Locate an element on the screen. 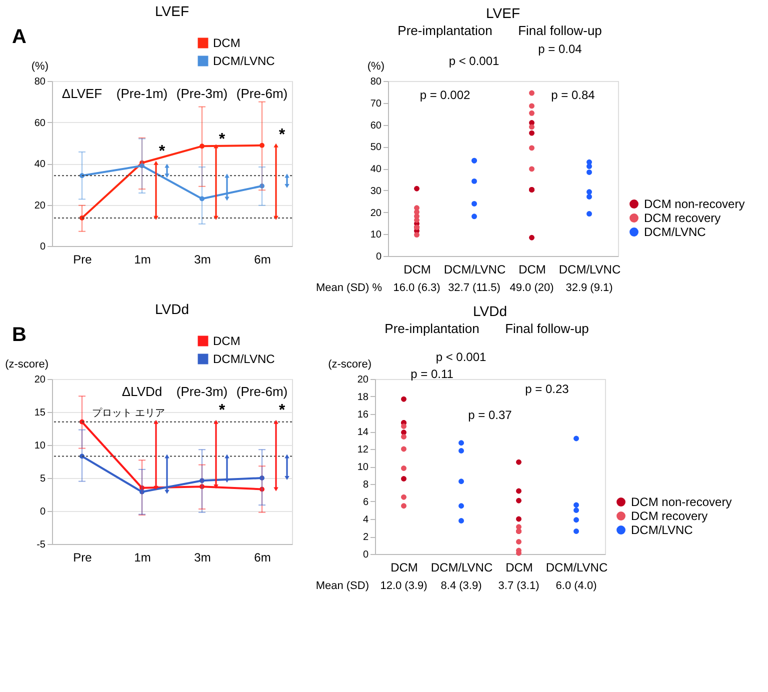 The width and height of the screenshot is (768, 692). y-tick-label: 18 is located at coordinates (363, 397).